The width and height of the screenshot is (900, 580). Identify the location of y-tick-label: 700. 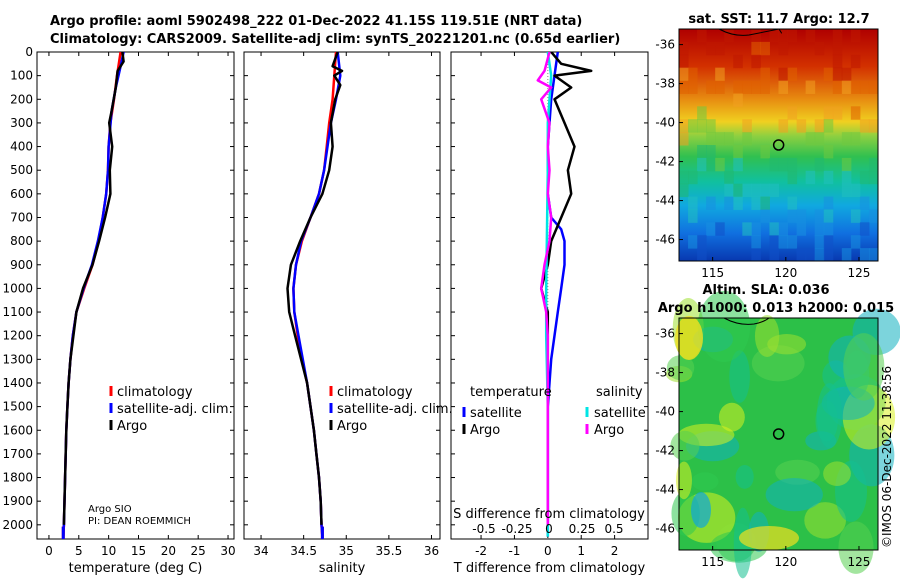
(21, 217).